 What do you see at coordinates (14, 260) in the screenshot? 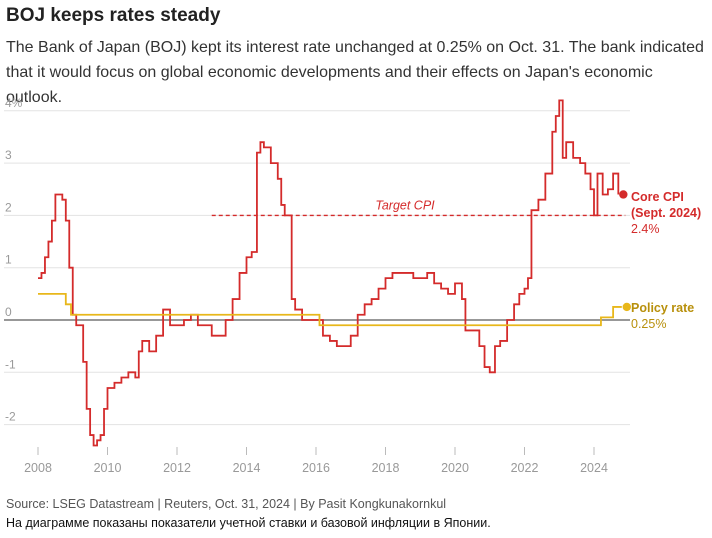
I see `y-axis-ticks: -2 -1 0 1 2 3 4%` at bounding box center [14, 260].